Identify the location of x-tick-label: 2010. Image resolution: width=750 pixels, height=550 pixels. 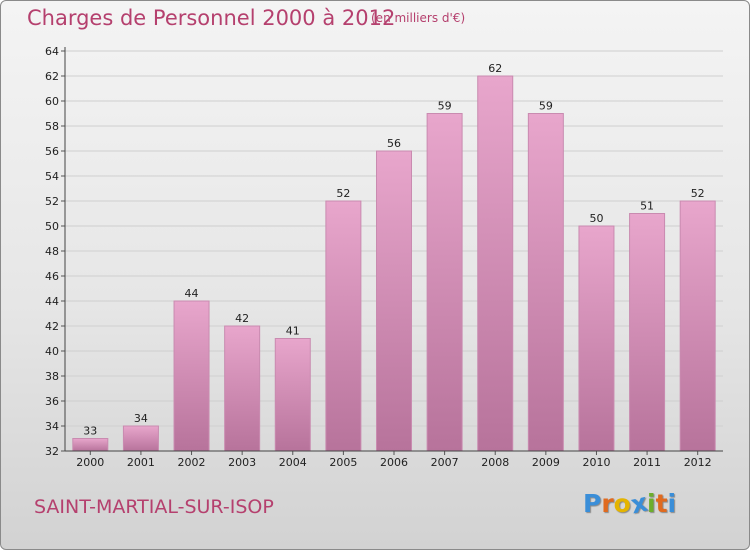
(596, 462).